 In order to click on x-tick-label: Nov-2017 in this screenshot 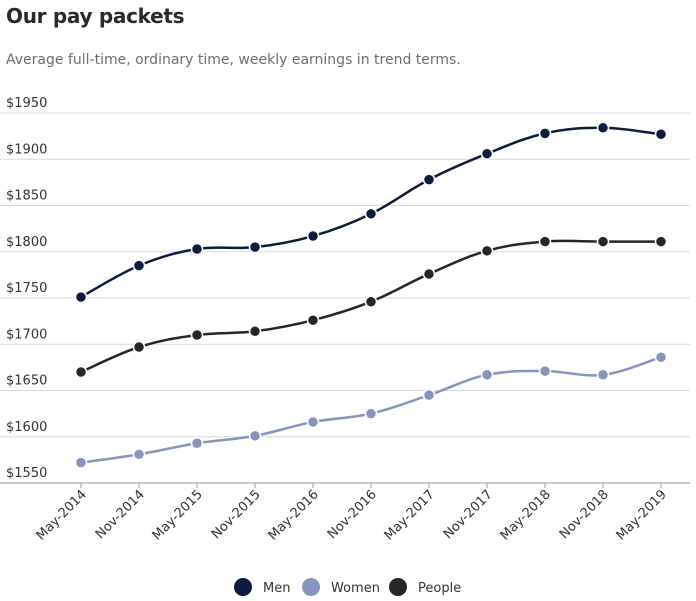, I will do `click(468, 514)`.